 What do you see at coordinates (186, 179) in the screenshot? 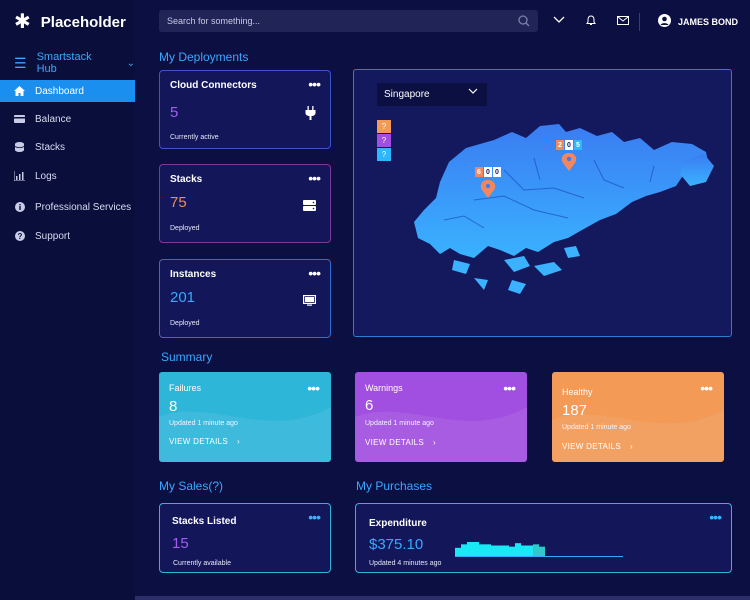
I see `card-title: Stacks` at bounding box center [186, 179].